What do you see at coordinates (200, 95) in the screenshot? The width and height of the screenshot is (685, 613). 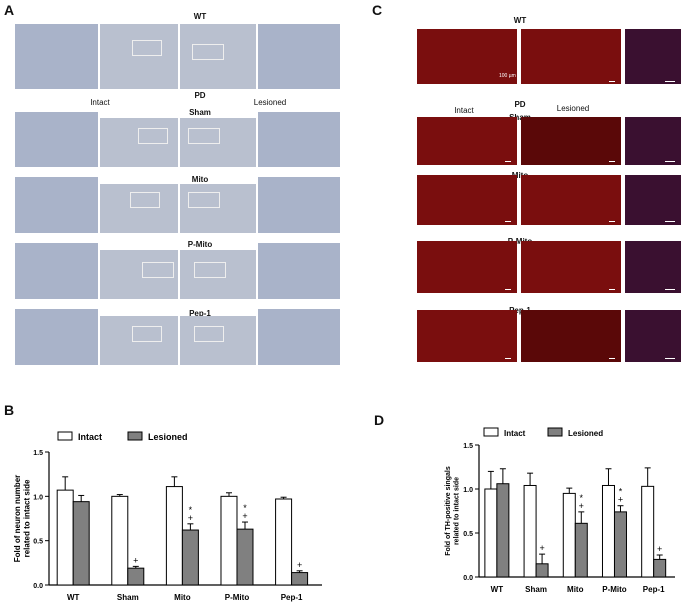 I see `panel-a-pd-label: PD` at bounding box center [200, 95].